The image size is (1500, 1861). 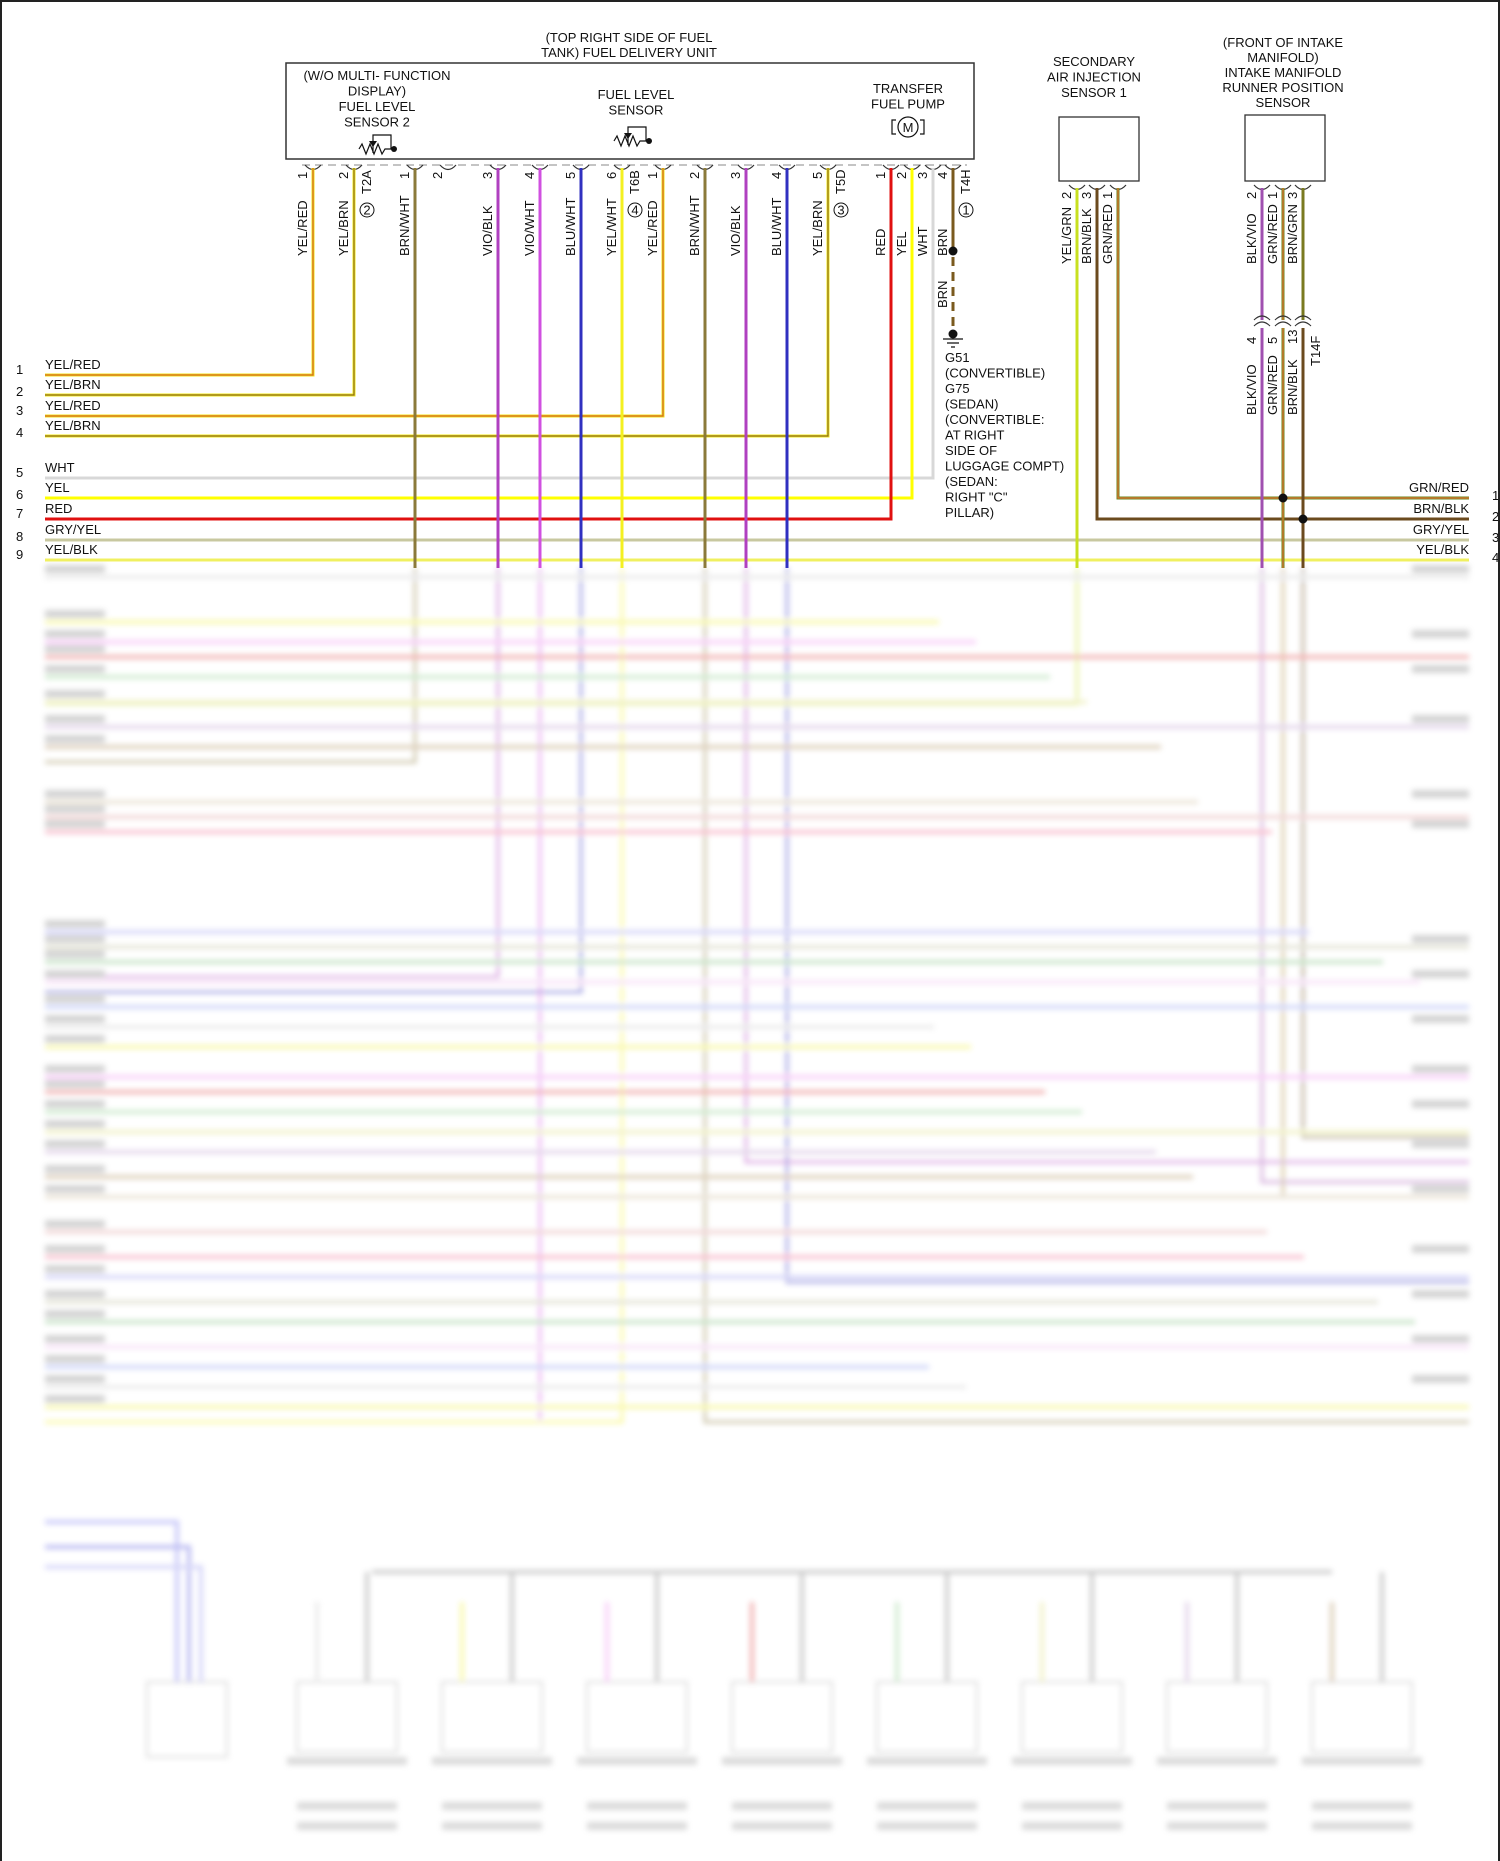 I want to click on wire-stripe, so click(x=179, y=272).